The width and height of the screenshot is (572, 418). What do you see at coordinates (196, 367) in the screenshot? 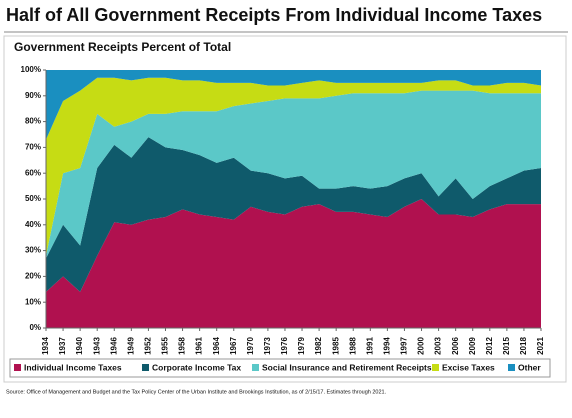
I see `legend-label: Corporate Income Tax` at bounding box center [196, 367].